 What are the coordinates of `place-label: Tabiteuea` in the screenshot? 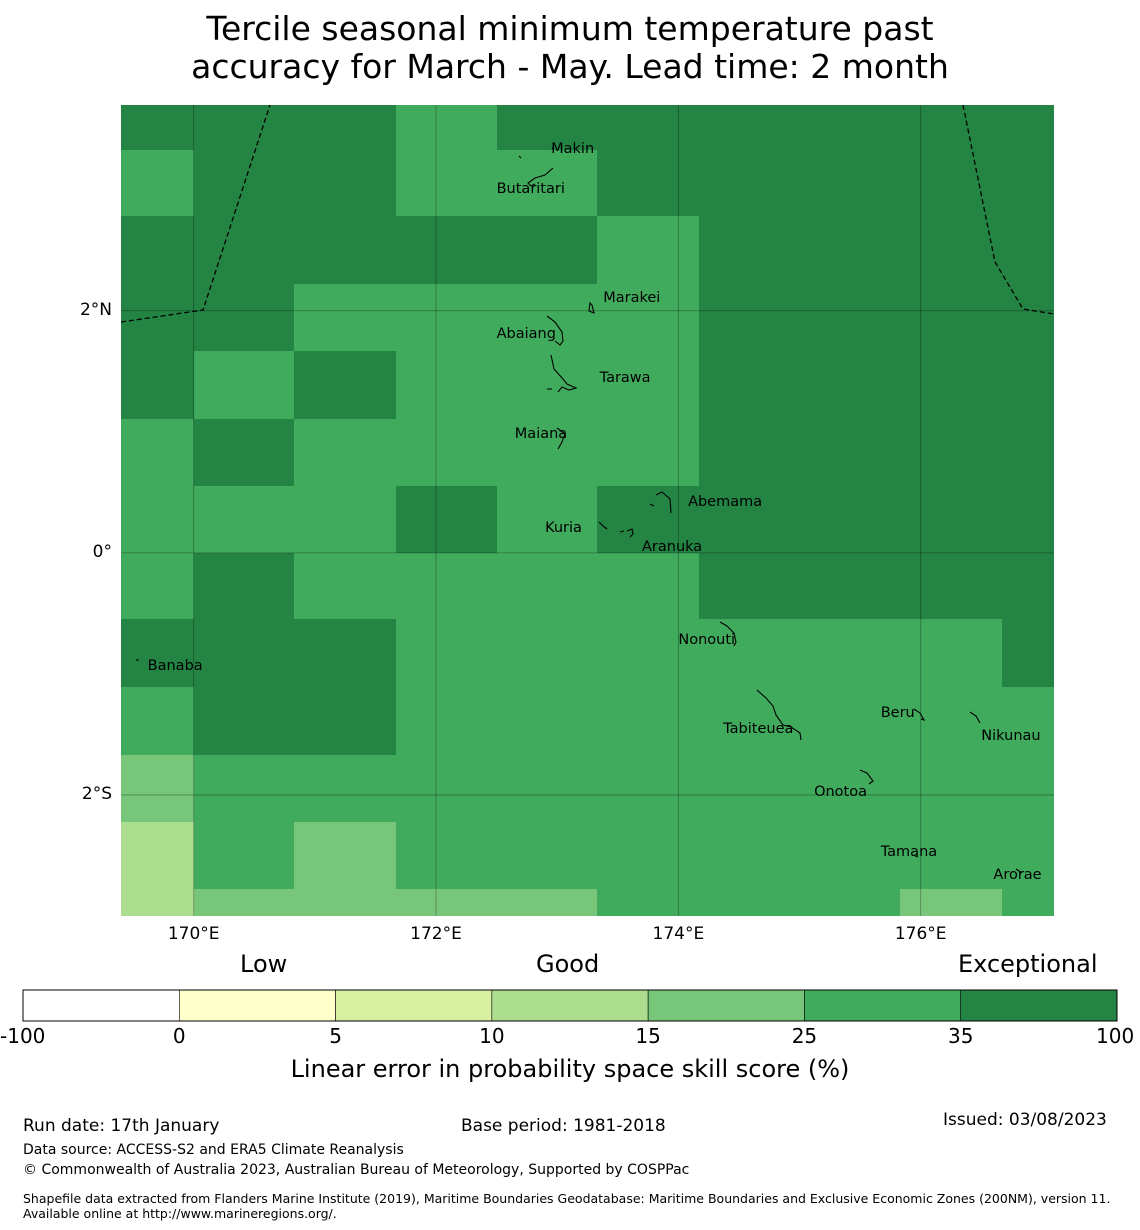 It's located at (758, 728).